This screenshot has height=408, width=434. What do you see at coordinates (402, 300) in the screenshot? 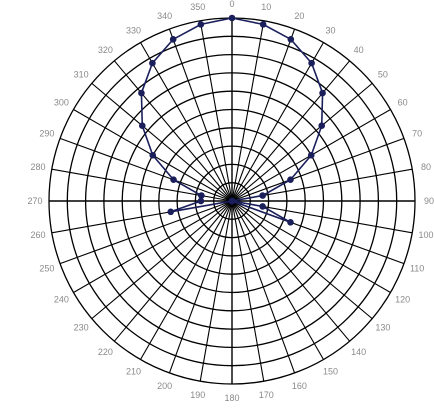
I see `angle-tick-label: 120` at bounding box center [402, 300].